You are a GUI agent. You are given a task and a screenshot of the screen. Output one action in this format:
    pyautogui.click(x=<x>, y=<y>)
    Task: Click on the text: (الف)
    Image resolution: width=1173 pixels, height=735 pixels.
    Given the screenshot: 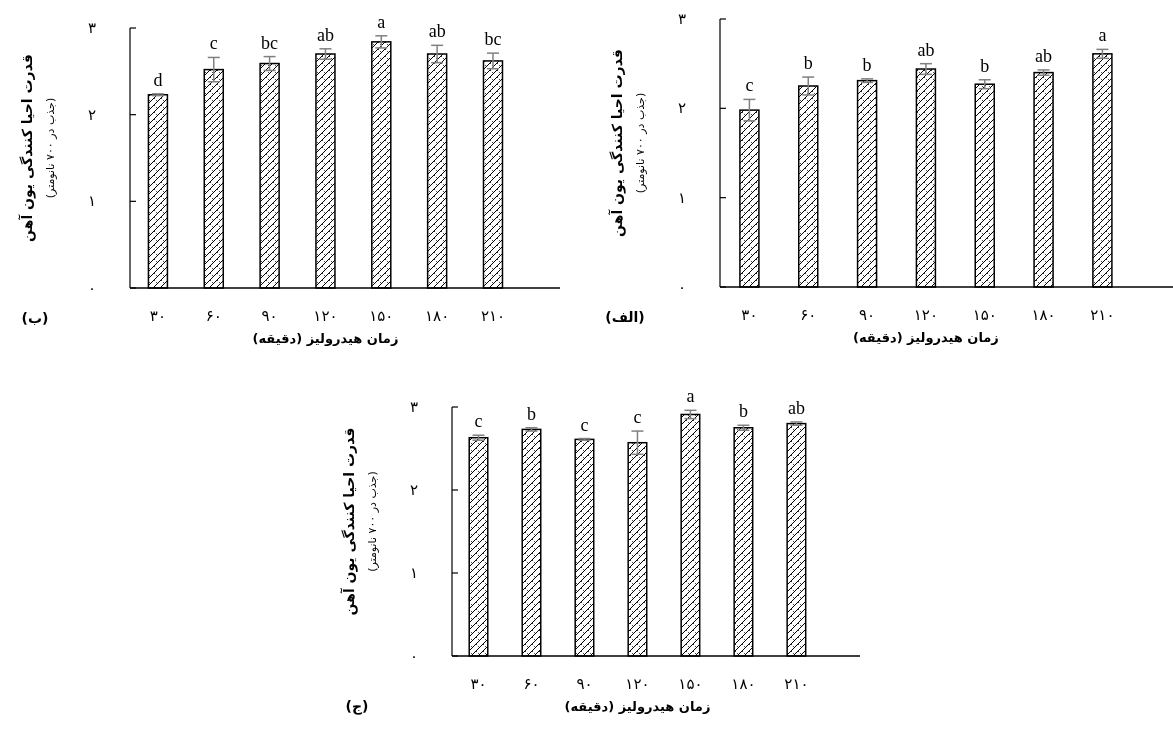 What is the action you would take?
    pyautogui.click(x=625, y=317)
    